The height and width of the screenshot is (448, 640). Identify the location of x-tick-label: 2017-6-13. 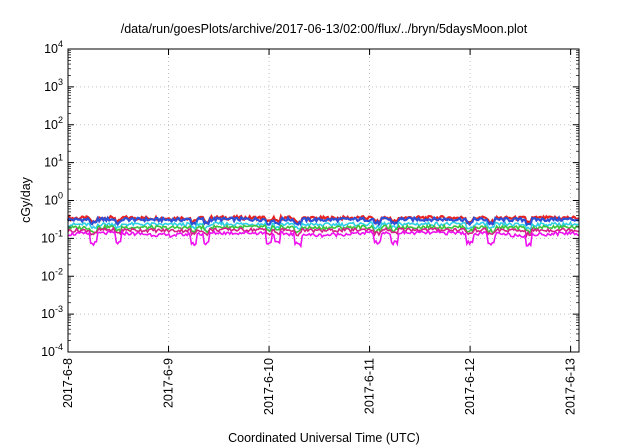
(571, 386).